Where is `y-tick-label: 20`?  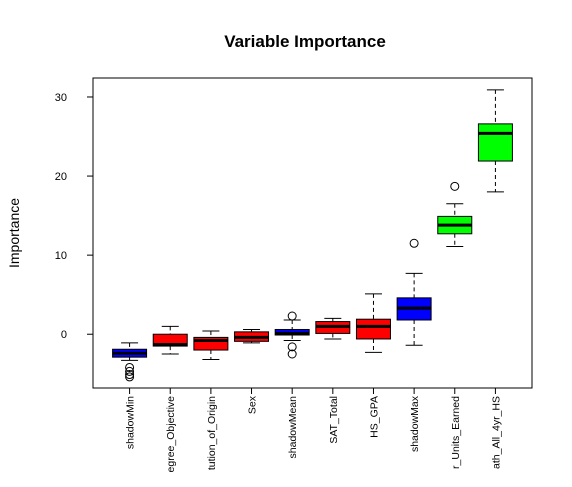 y-tick-label: 20 is located at coordinates (61, 177).